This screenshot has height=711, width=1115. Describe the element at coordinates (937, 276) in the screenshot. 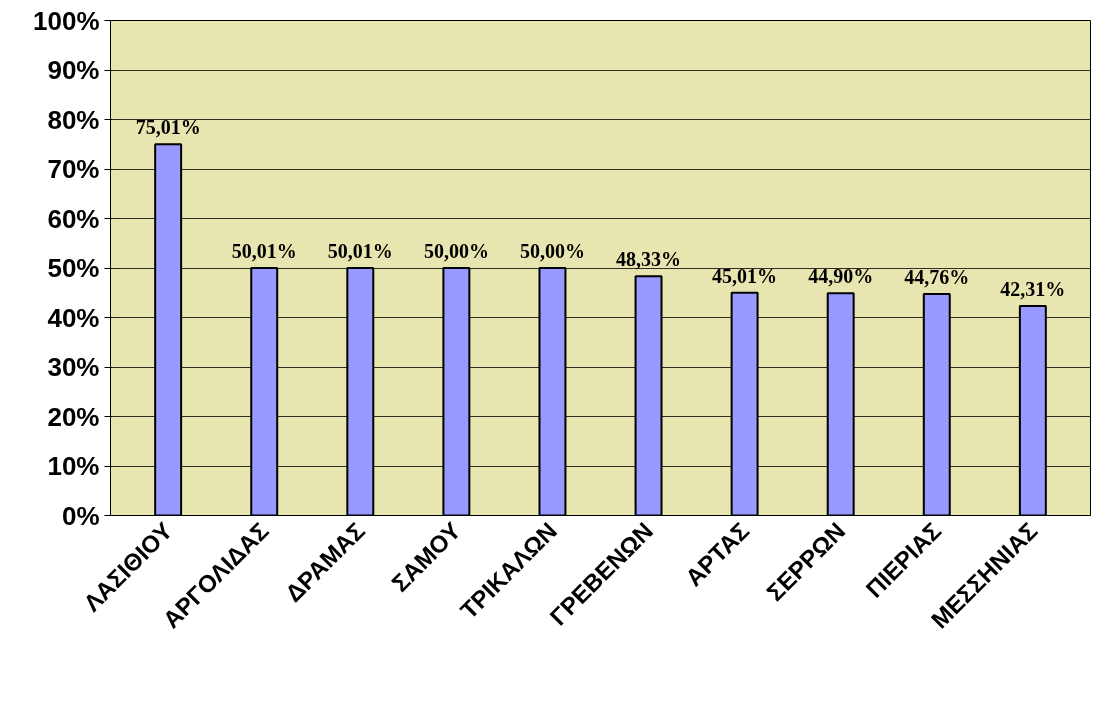

I see `data-label: 44,76%` at that location.